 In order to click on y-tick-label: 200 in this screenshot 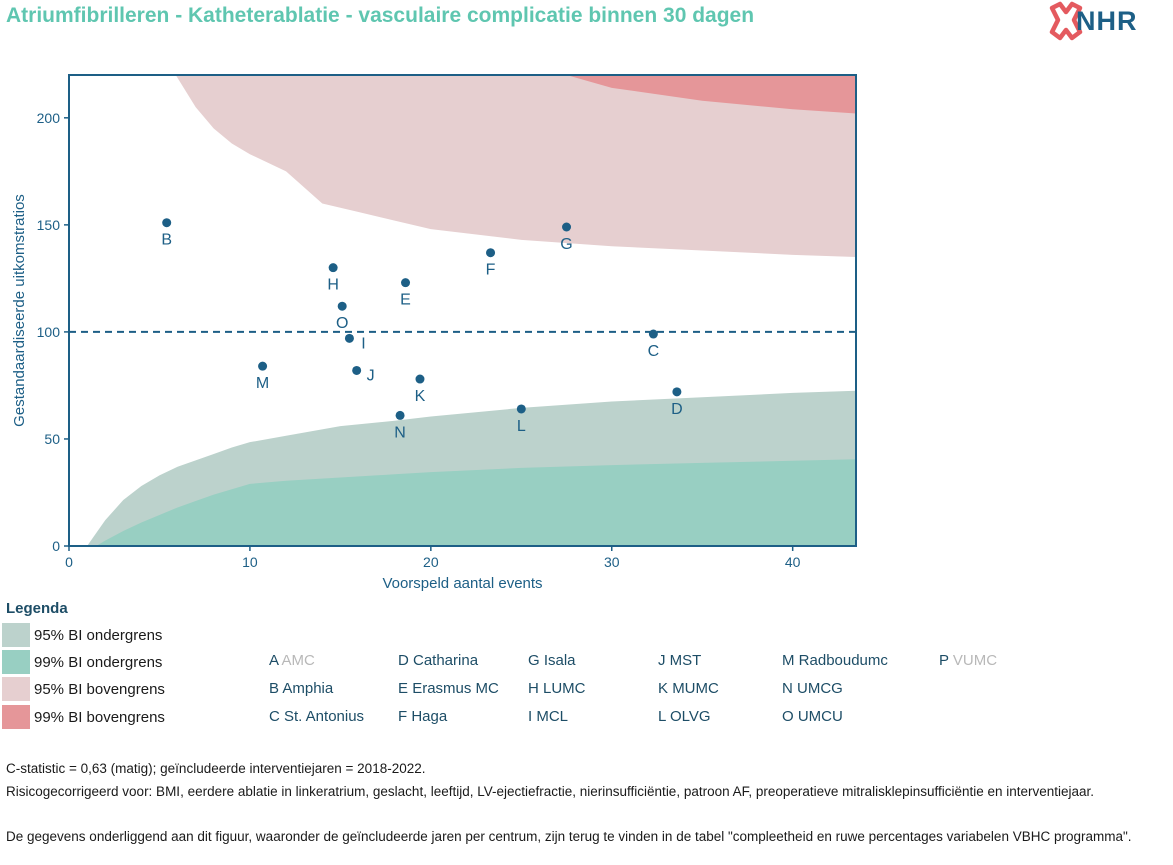, I will do `click(49, 118)`.